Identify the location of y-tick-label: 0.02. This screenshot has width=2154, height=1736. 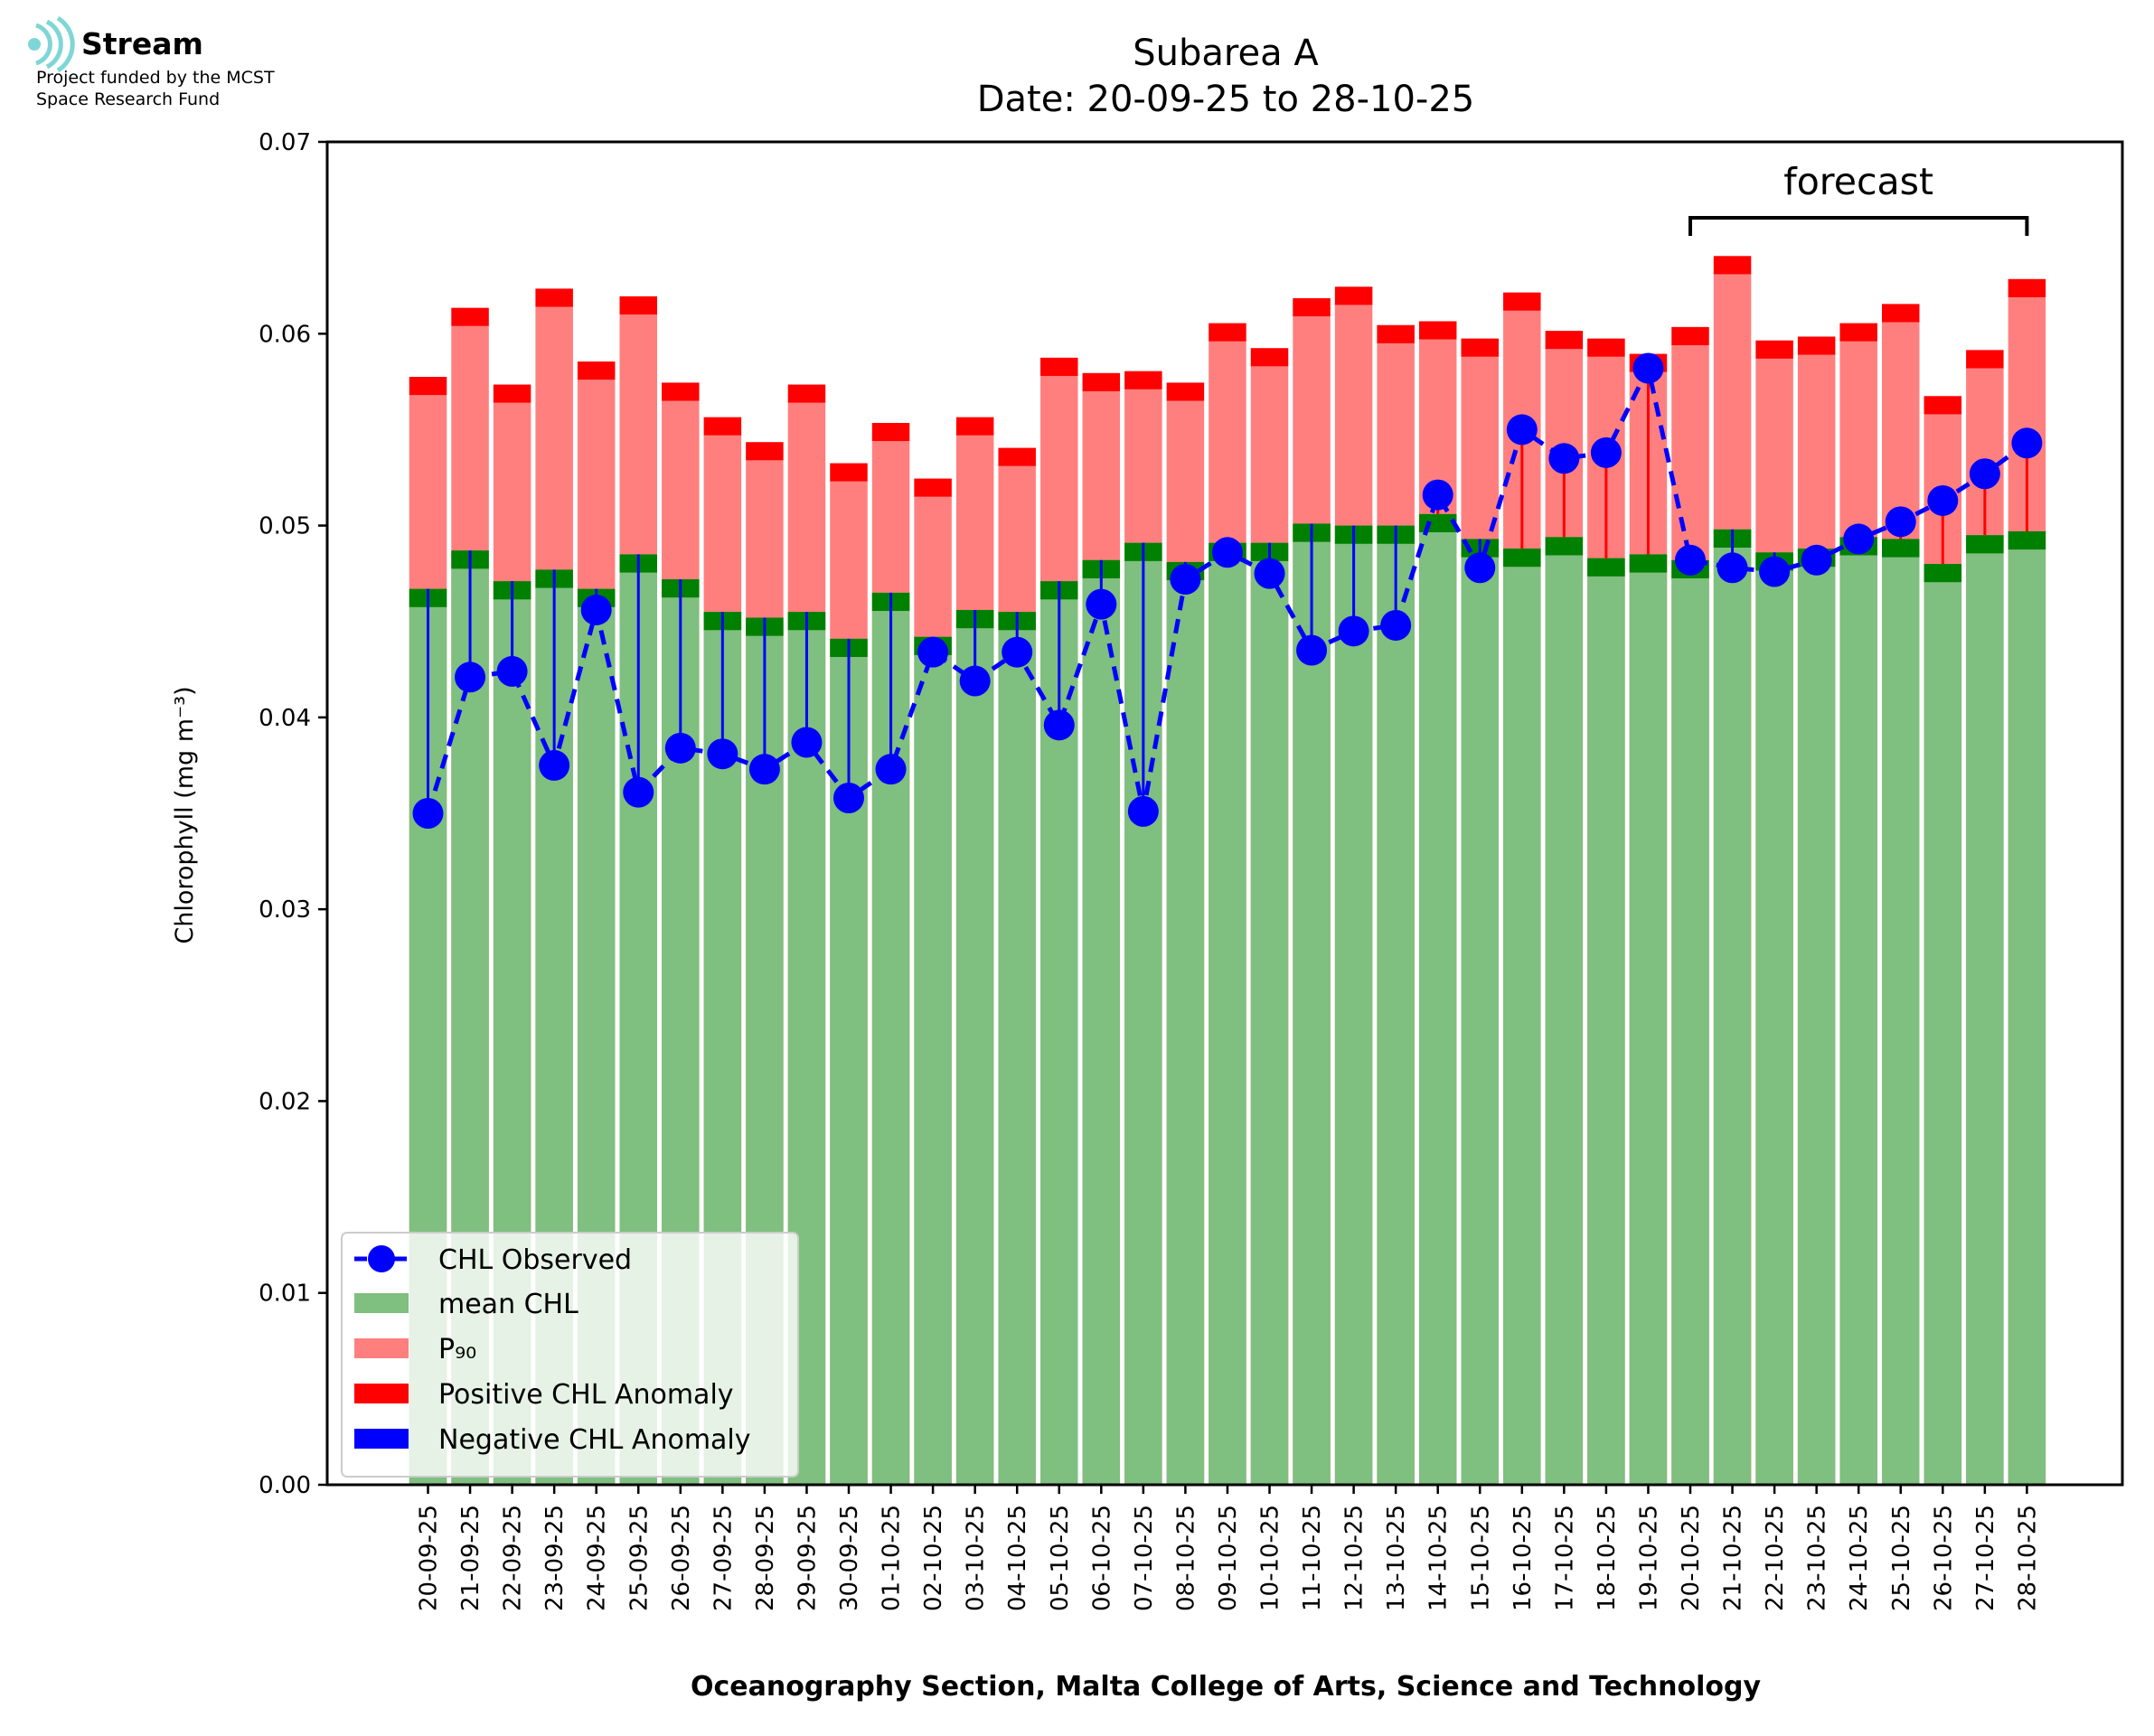
(285, 1102).